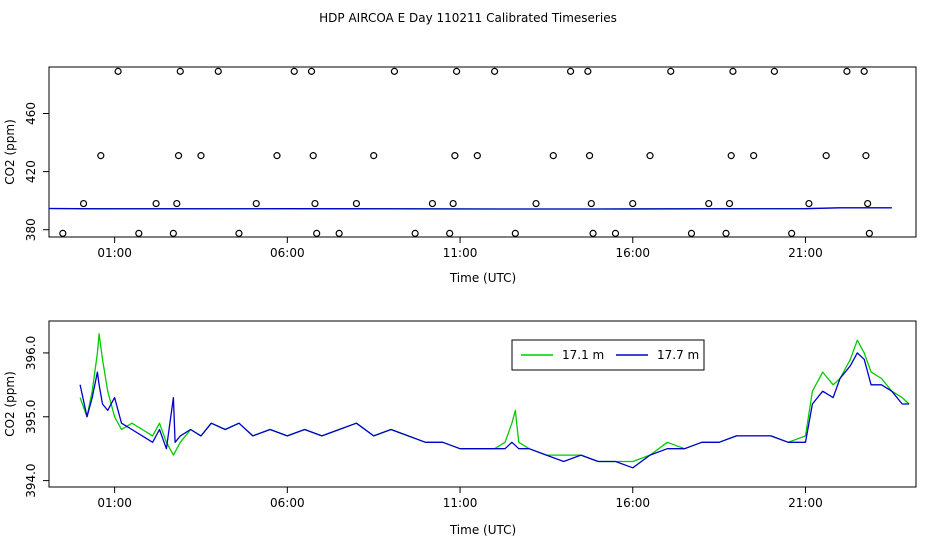 The width and height of the screenshot is (936, 540). Describe the element at coordinates (31, 480) in the screenshot. I see `bottom-y-tick-label: 394.0` at that location.